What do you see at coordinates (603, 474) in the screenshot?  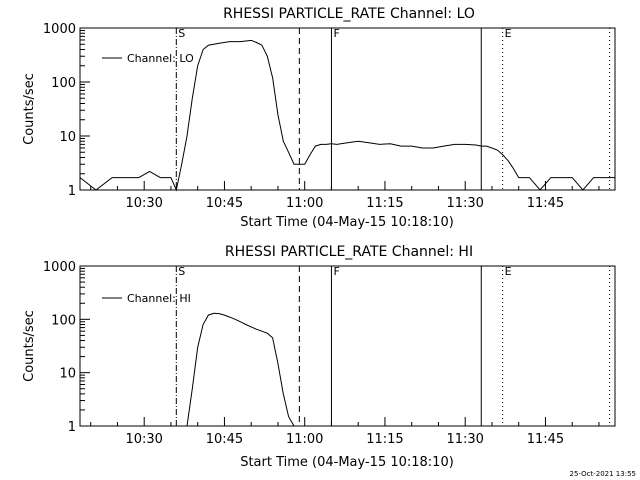 I see `footer-timestamp: 25-Oct-2021 13:55` at bounding box center [603, 474].